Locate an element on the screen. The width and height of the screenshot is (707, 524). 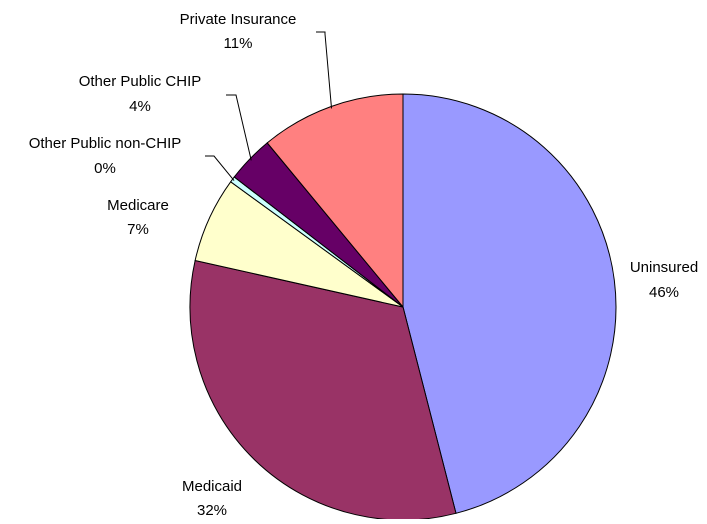
slice-label-other-public-chip: Other Public CHIP 4% is located at coordinates (140, 94).